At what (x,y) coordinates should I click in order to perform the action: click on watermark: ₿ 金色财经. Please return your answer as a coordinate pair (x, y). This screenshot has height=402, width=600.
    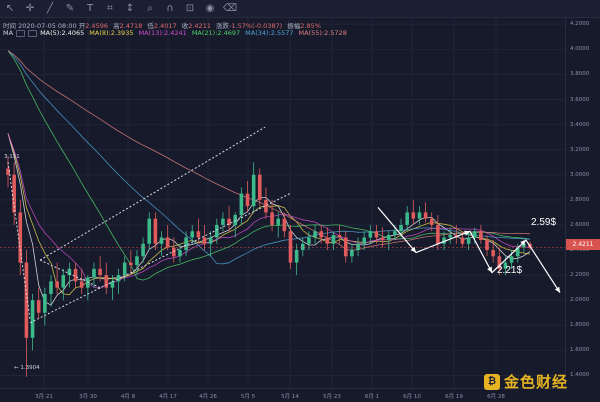
    Looking at the image, I should click on (526, 381).